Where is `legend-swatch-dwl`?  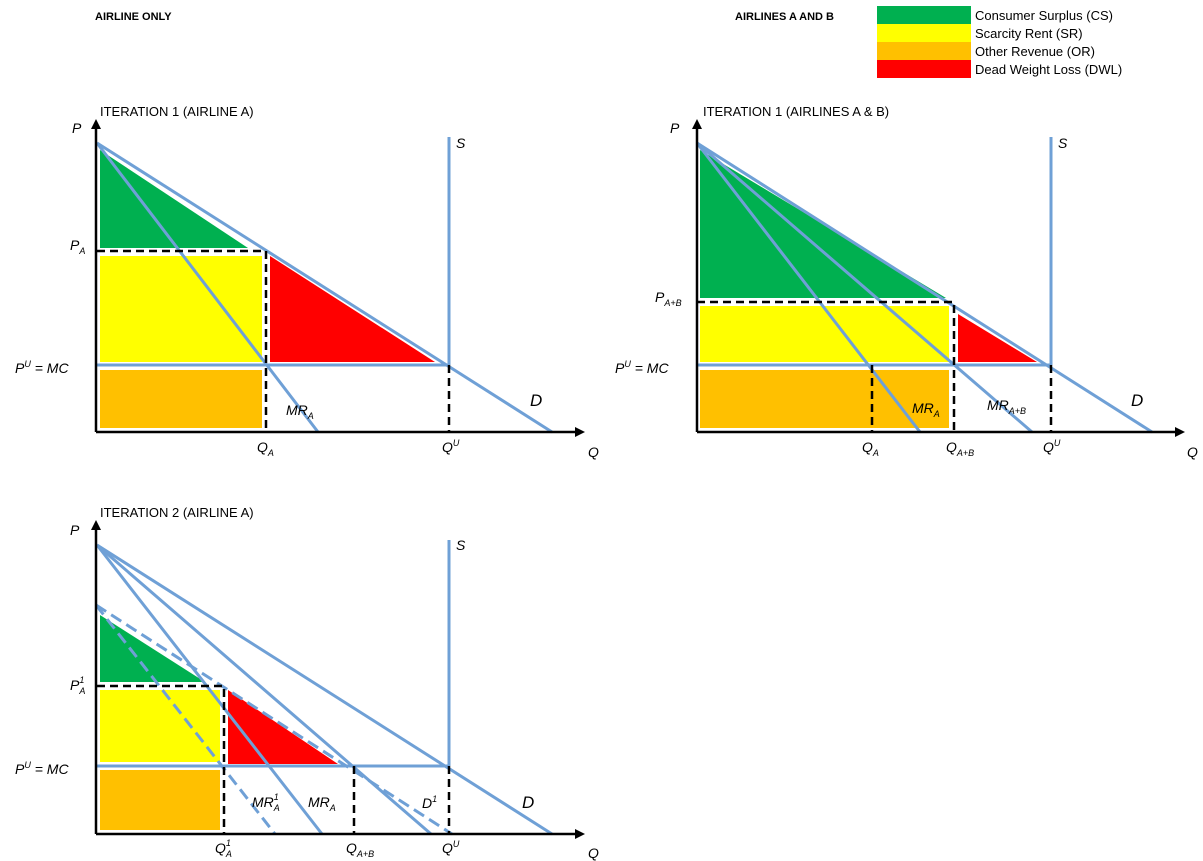 legend-swatch-dwl is located at coordinates (924, 69).